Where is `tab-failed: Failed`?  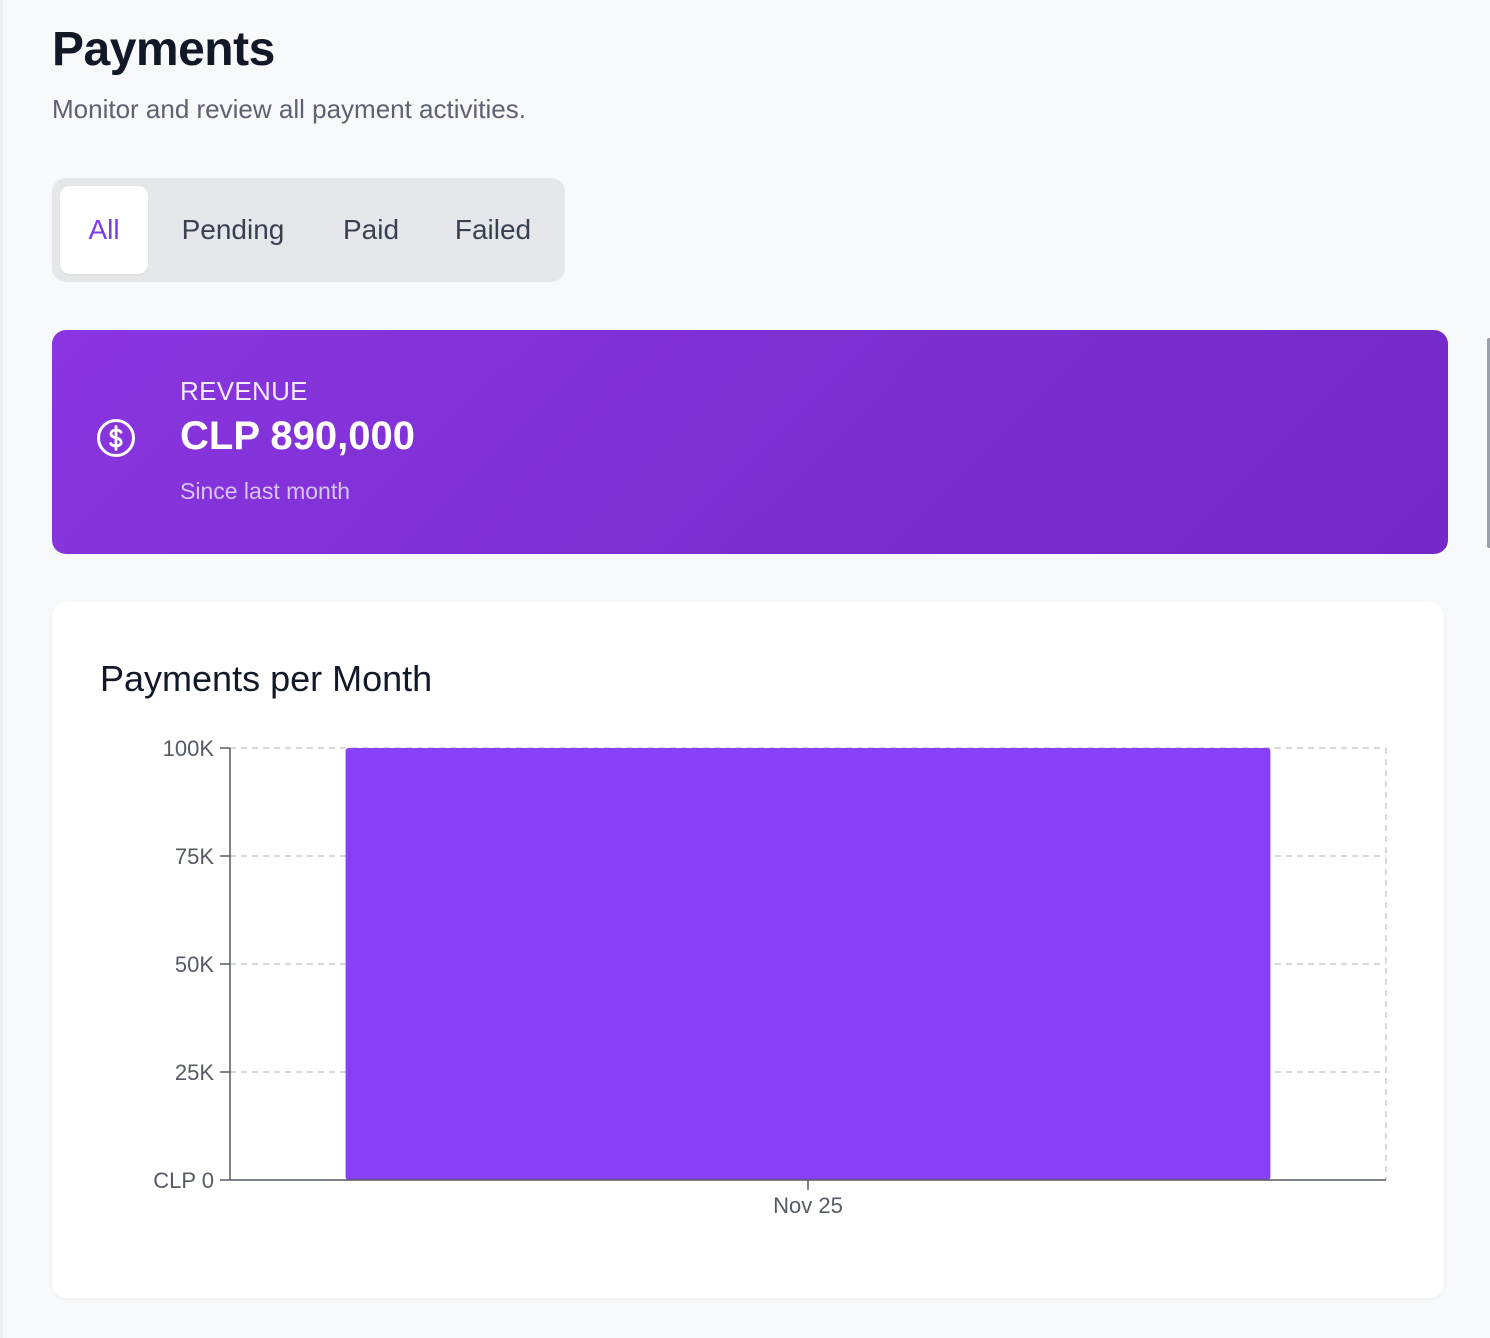 tab-failed: Failed is located at coordinates (493, 229).